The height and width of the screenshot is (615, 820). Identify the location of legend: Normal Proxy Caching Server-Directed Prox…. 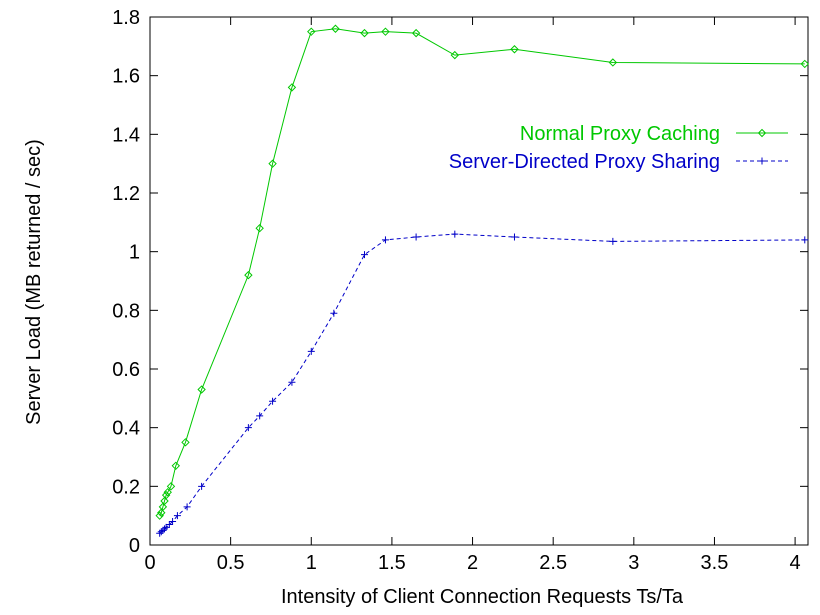
(618, 148).